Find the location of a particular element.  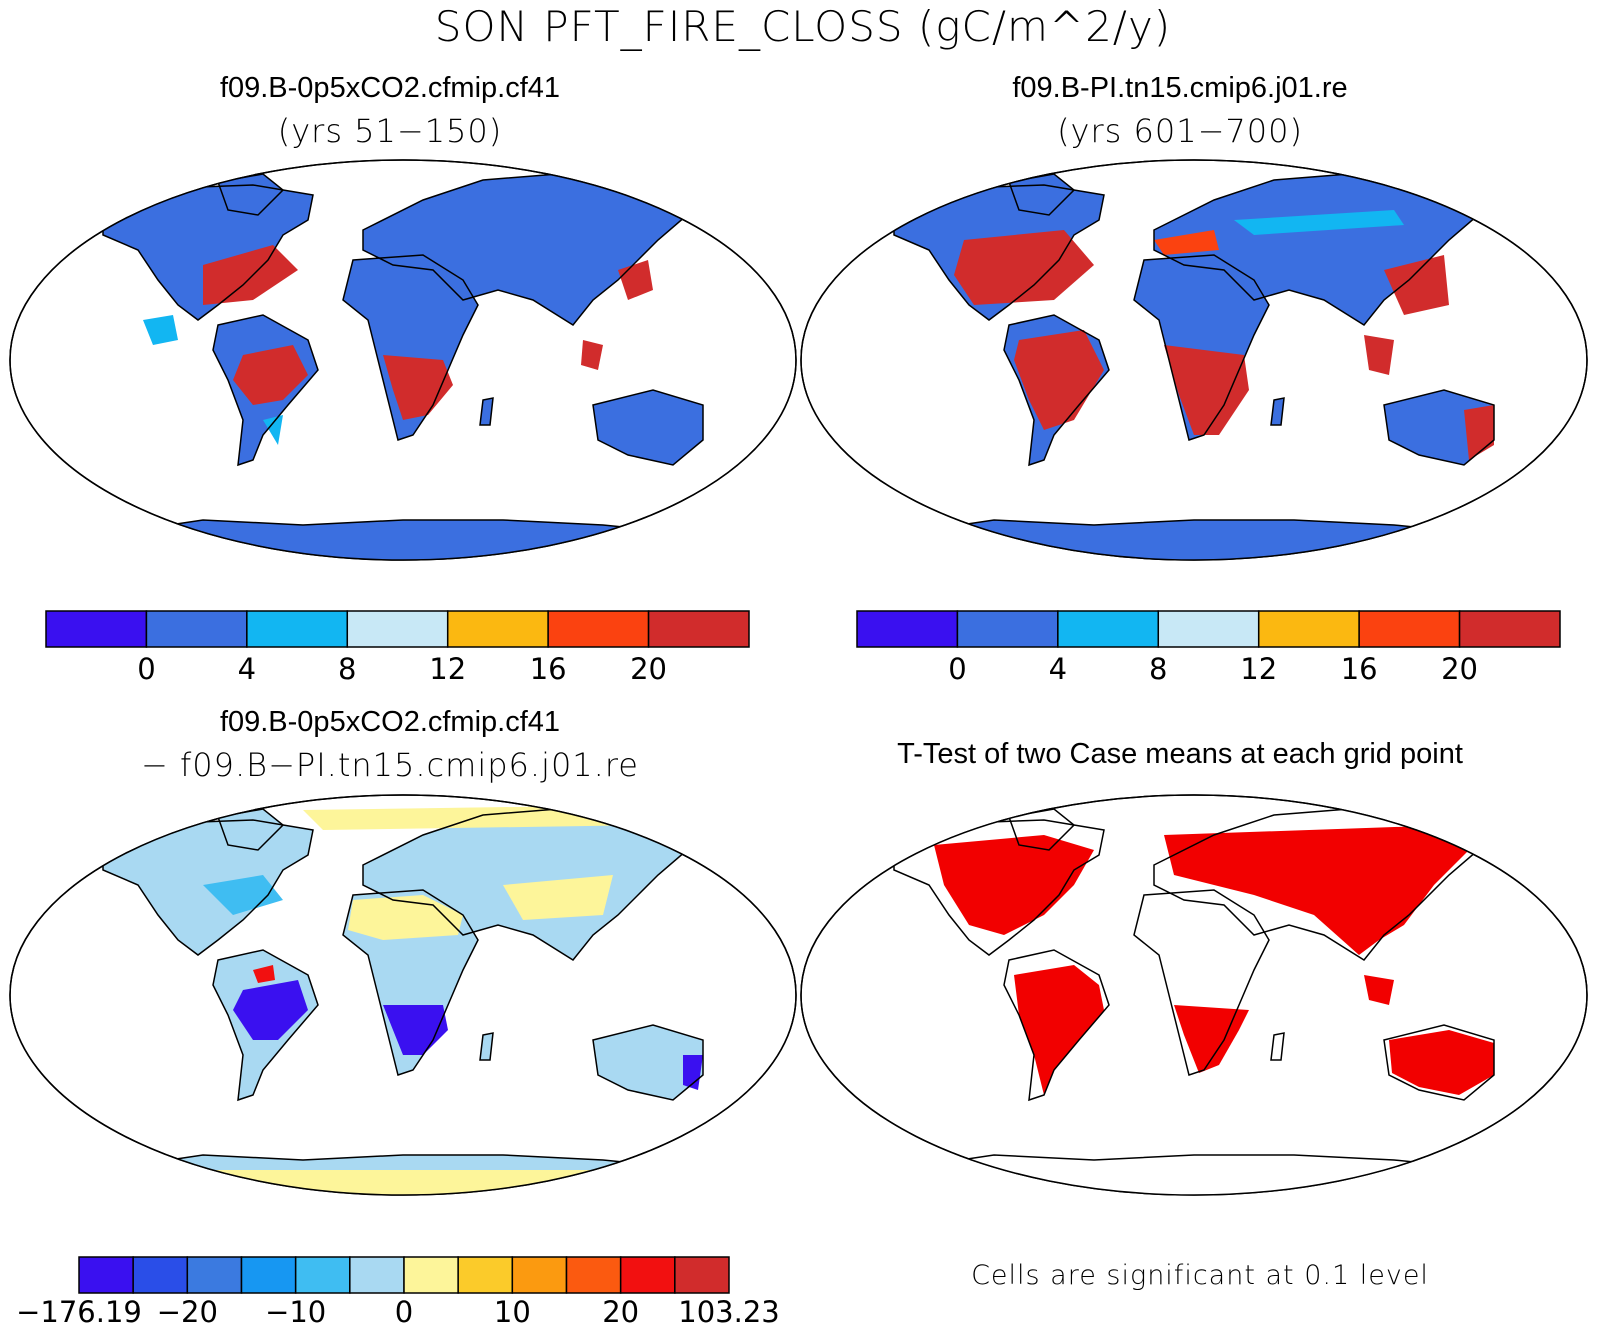

colorbar-case2: 0 4 8 12 16 20 is located at coordinates (1208, 648).